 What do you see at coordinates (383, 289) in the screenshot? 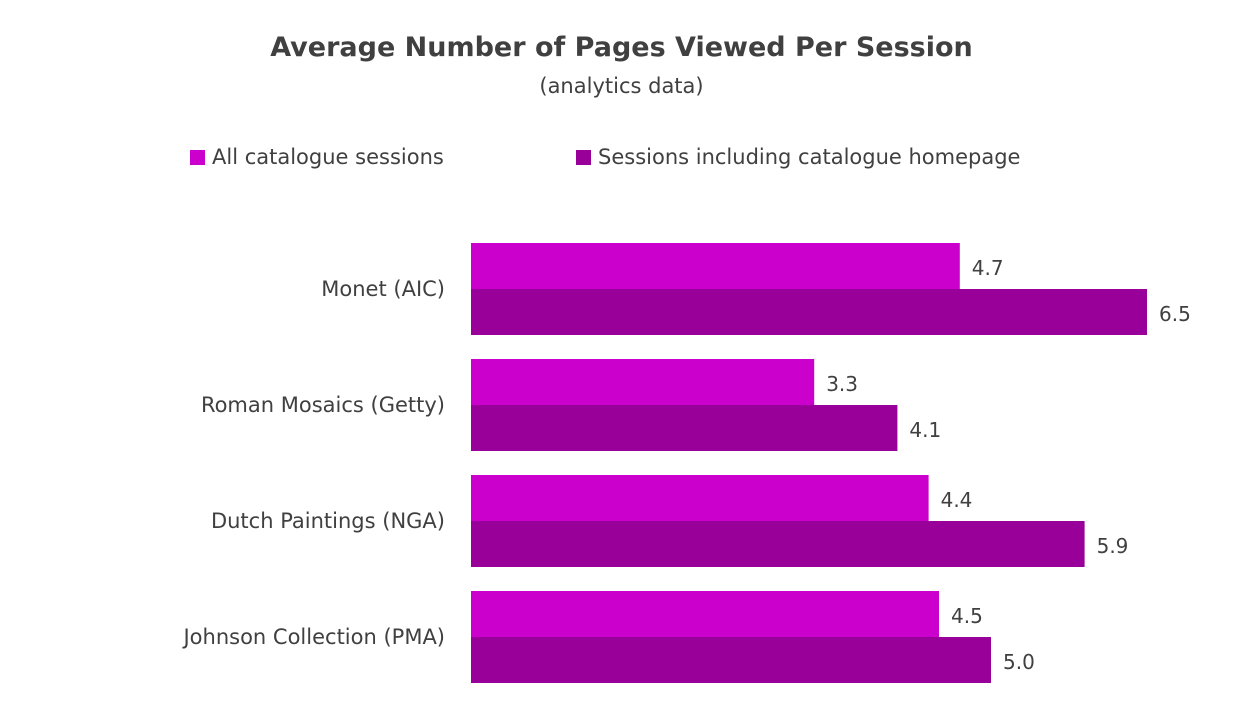
I see `category-label-monet-aic: Monet (AIC)` at bounding box center [383, 289].